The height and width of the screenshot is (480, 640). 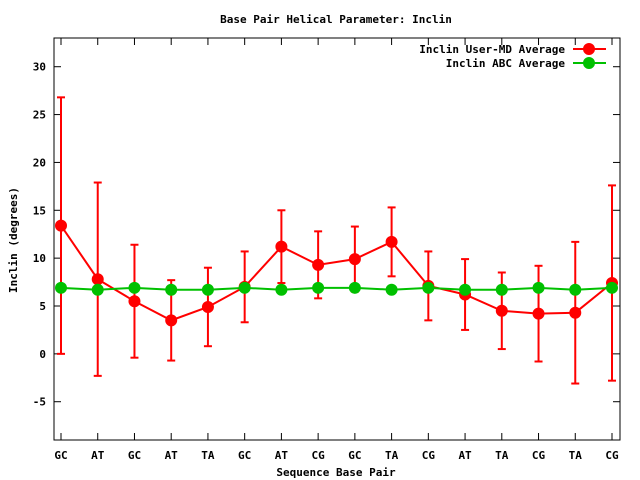 I want to click on y-tick-label: 30, so click(x=39, y=67).